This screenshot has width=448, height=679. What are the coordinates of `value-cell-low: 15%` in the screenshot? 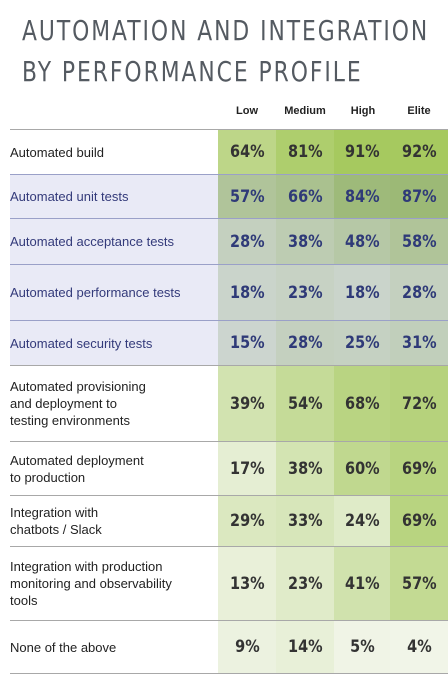 It's located at (247, 343).